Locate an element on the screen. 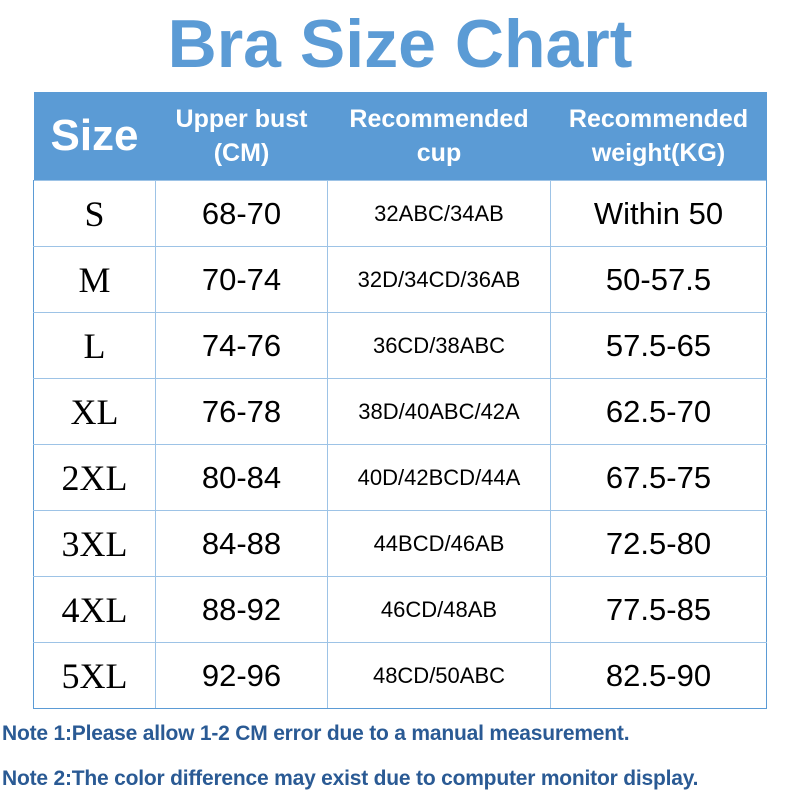 Image resolution: width=800 pixels, height=800 pixels. cup-cell: 38D/40ABC/42A is located at coordinates (439, 411).